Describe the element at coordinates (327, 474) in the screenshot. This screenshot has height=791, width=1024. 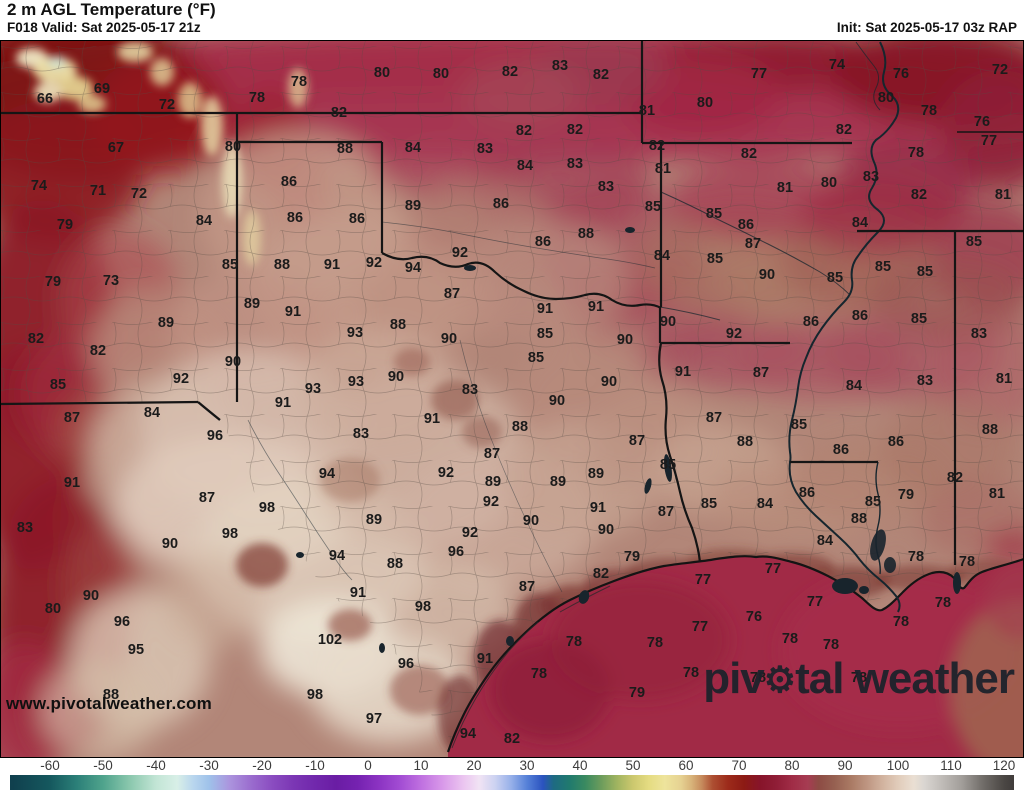
I see `temperature-value: 94` at that location.